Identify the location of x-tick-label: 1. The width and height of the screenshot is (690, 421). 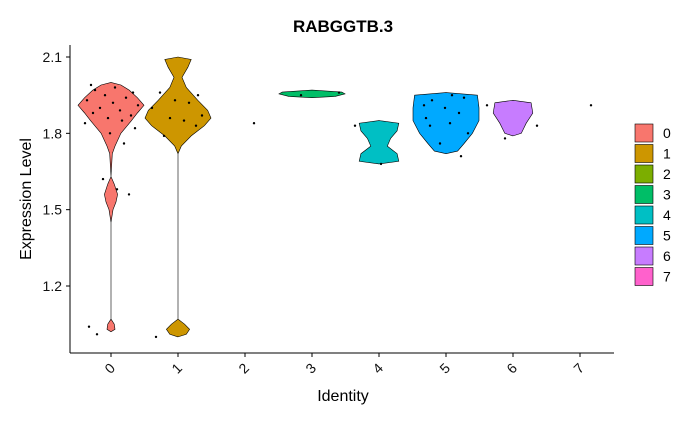
(176, 368).